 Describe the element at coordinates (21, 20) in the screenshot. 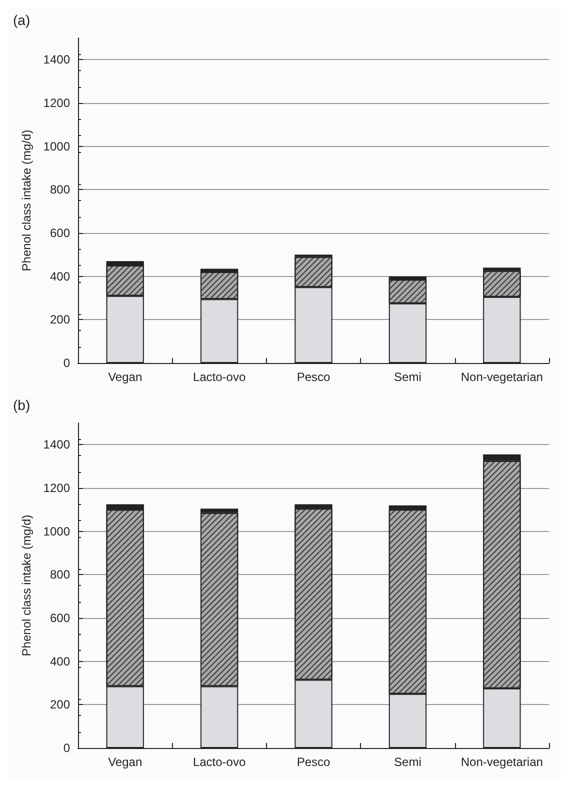

I see `chart-title: (a)` at that location.